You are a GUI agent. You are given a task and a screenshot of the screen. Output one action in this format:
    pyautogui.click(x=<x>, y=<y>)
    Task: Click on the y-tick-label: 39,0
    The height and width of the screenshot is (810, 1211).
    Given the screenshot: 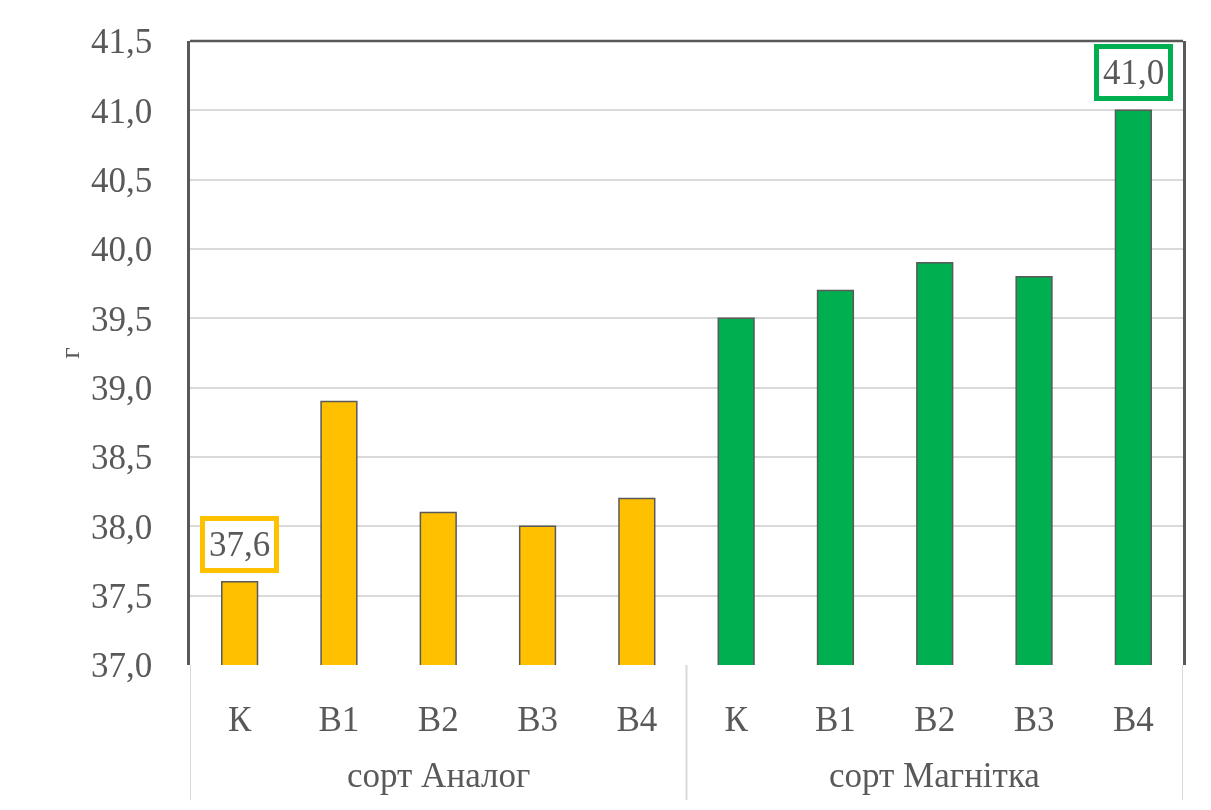 What is the action you would take?
    pyautogui.click(x=122, y=388)
    